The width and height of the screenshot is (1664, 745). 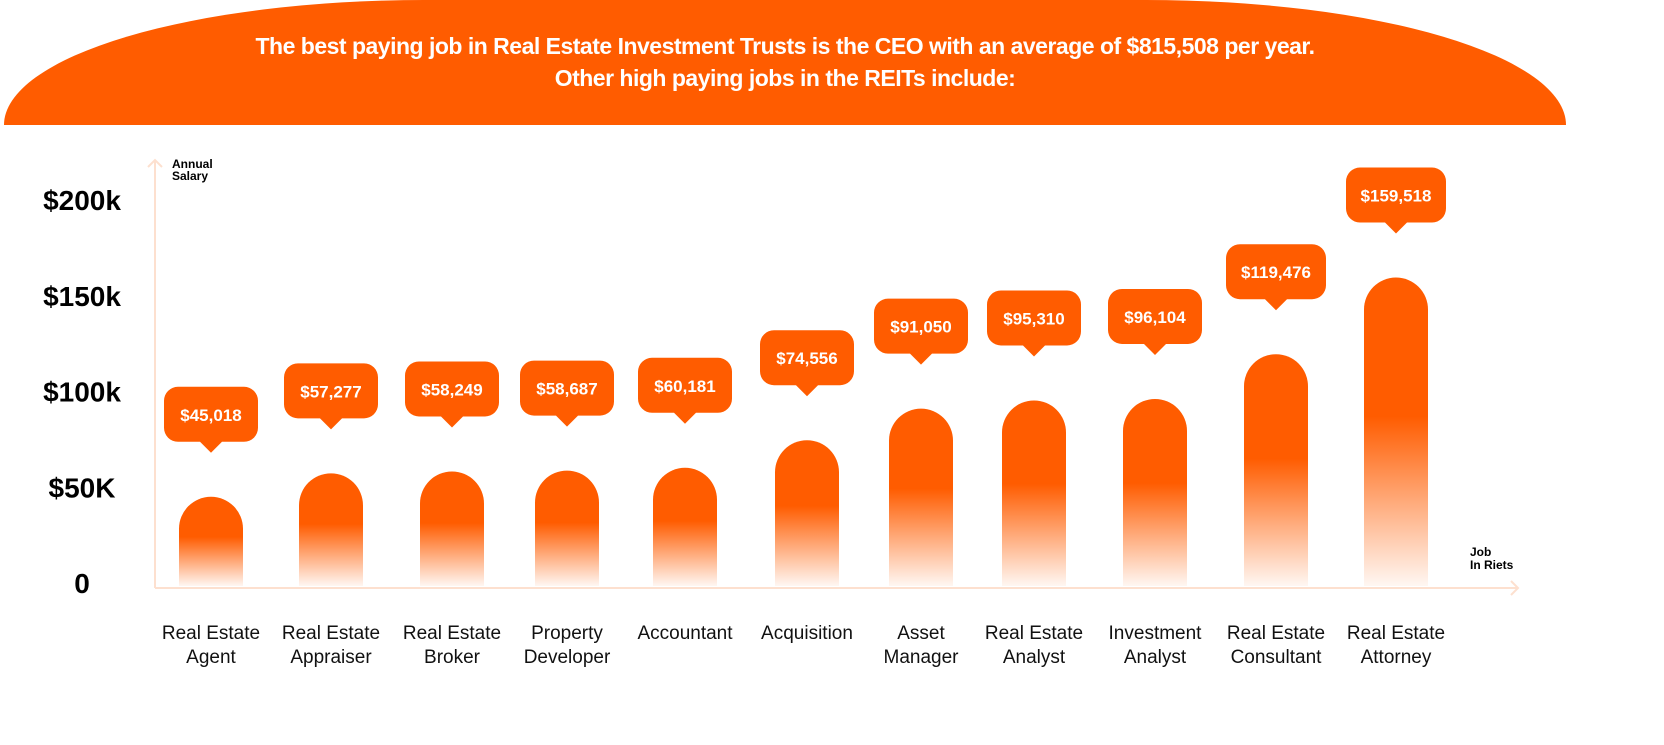 What do you see at coordinates (807, 633) in the screenshot?
I see `category-label: Acquisition` at bounding box center [807, 633].